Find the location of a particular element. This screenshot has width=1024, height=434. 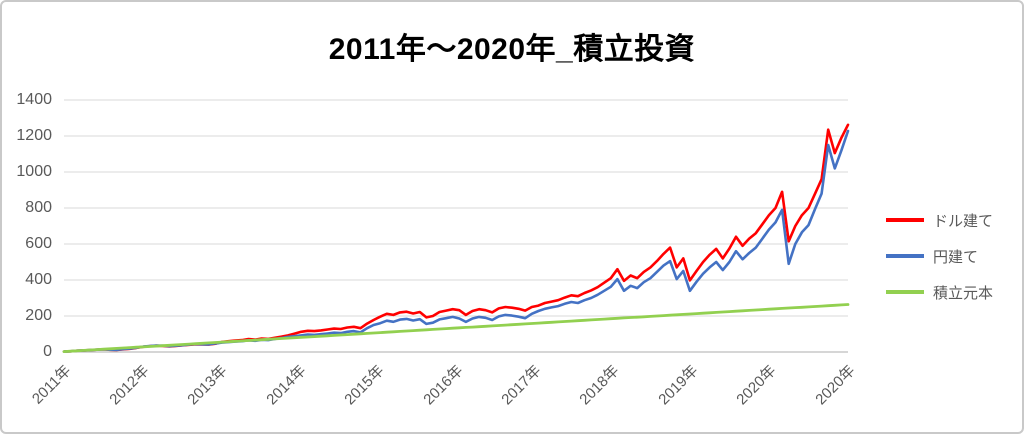

y-axis-label: 400 is located at coordinates (38, 279).